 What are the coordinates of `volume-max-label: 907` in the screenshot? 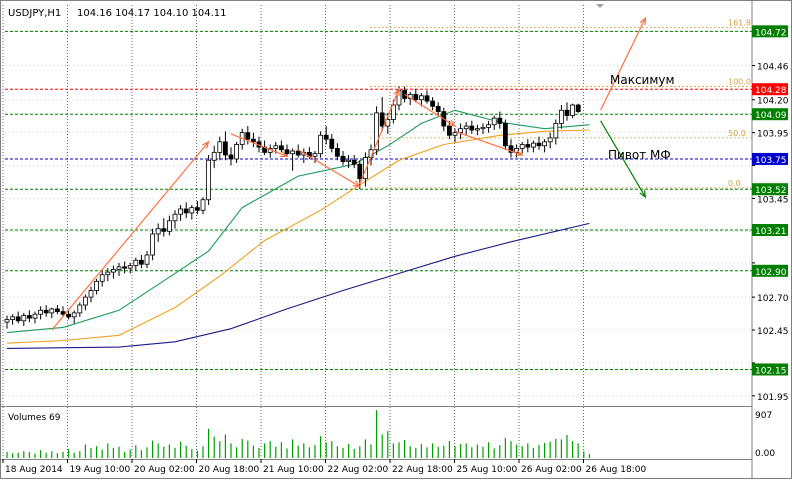 It's located at (763, 416).